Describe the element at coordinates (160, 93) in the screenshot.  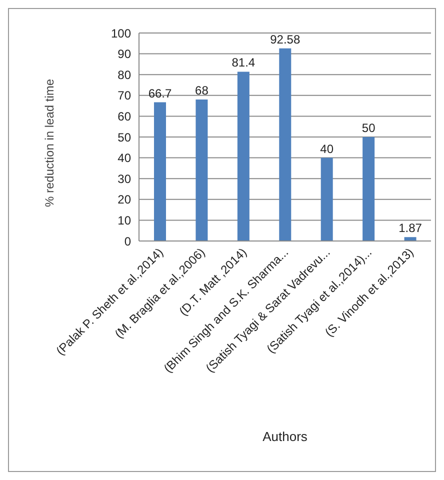
I see `data-label: 66.7` at that location.